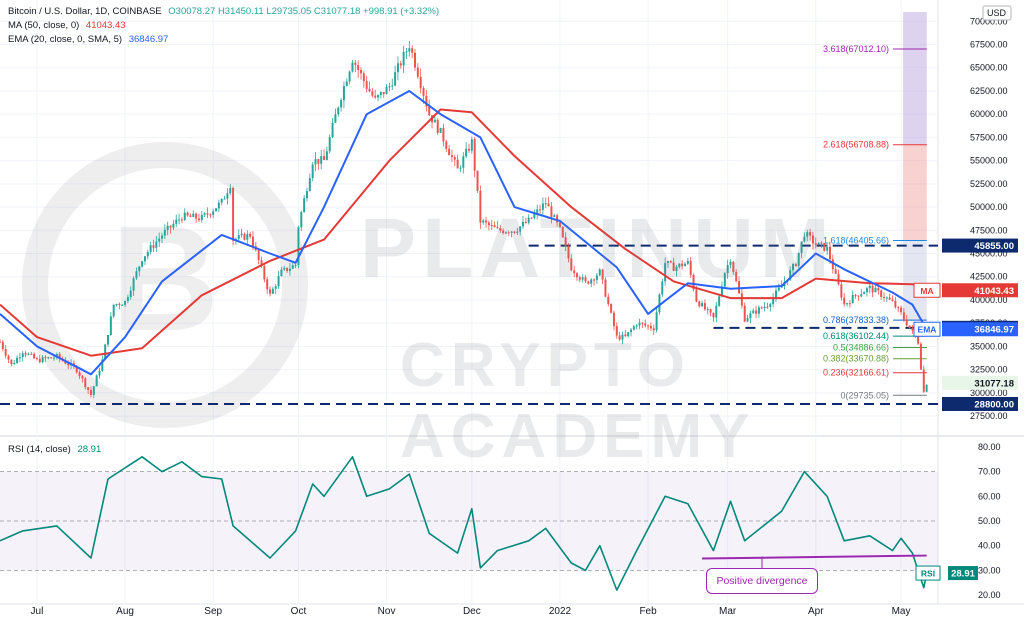  What do you see at coordinates (598, 248) in the screenshot?
I see `watermark-line1: PLATINUM` at bounding box center [598, 248].